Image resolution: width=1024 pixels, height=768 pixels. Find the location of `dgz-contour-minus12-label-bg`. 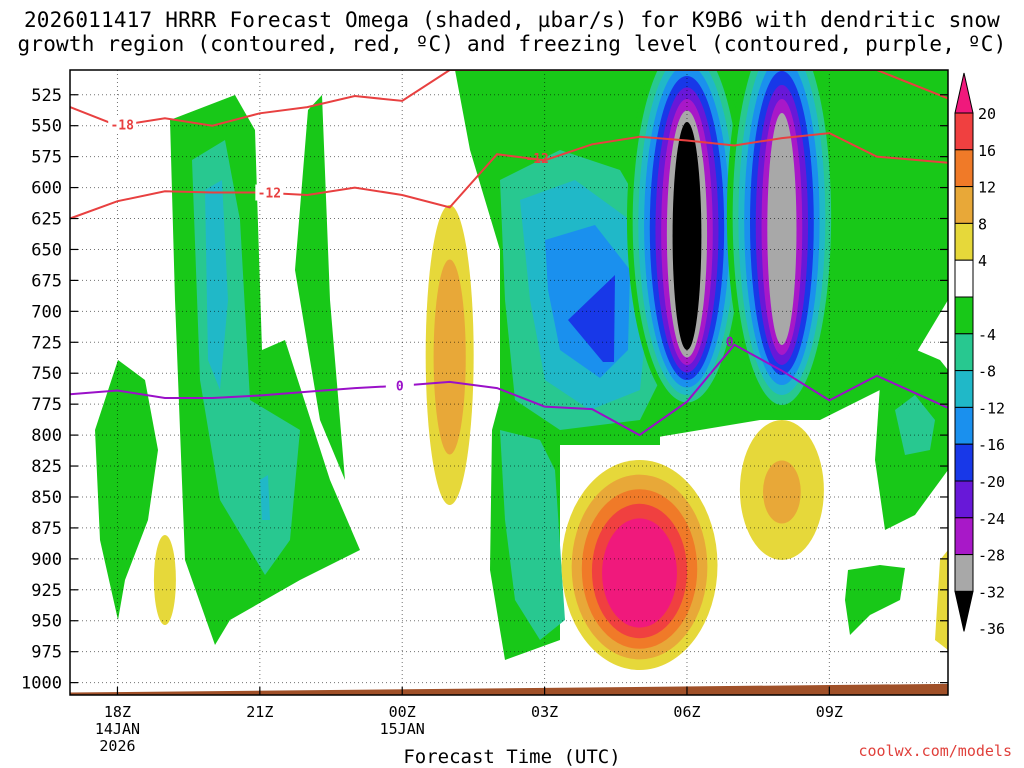

dgz-contour-minus12-label-bg is located at coordinates (269, 192).